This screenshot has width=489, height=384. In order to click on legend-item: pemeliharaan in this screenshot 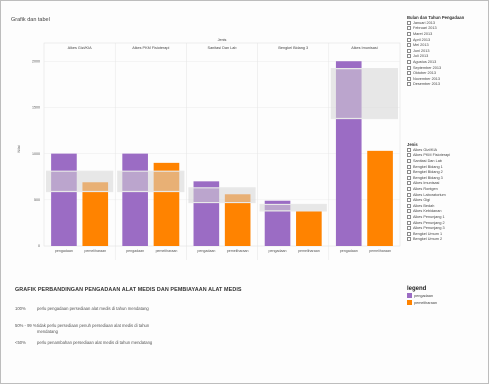, I will do `click(443, 302)`.